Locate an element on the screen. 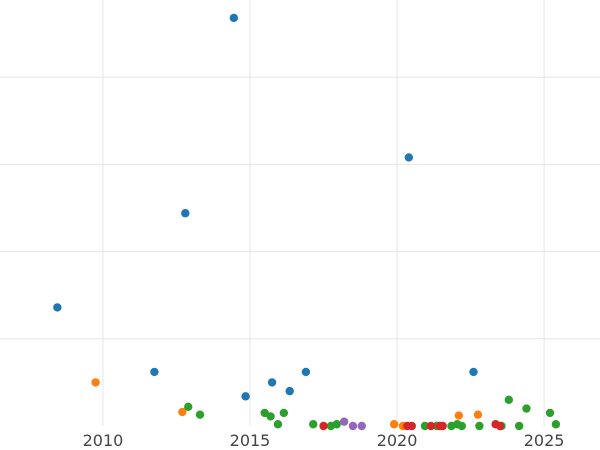 Image resolution: width=600 pixels, height=450 pixels. x-tick-label: 2010 is located at coordinates (103, 440).